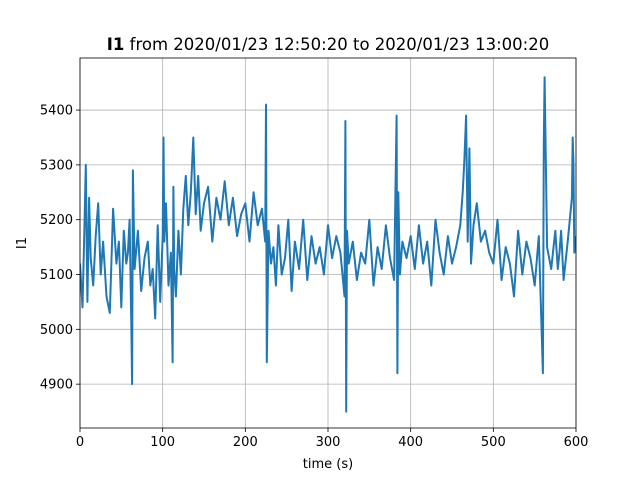 This screenshot has height=480, width=640. Describe the element at coordinates (328, 464) in the screenshot. I see `x-axis-label: time (s)` at that location.